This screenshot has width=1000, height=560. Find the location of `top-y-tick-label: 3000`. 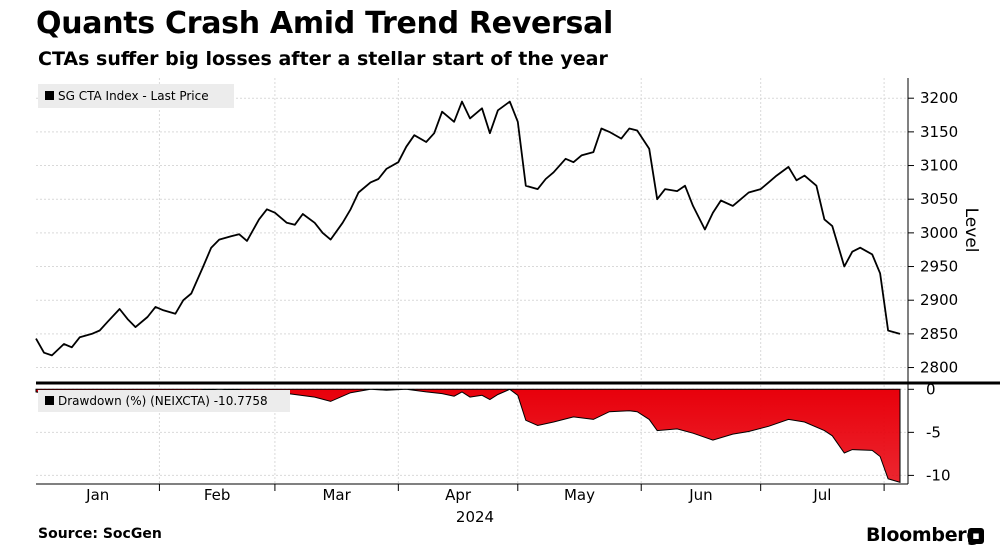

top-y-tick-label: 3000 is located at coordinates (939, 233).